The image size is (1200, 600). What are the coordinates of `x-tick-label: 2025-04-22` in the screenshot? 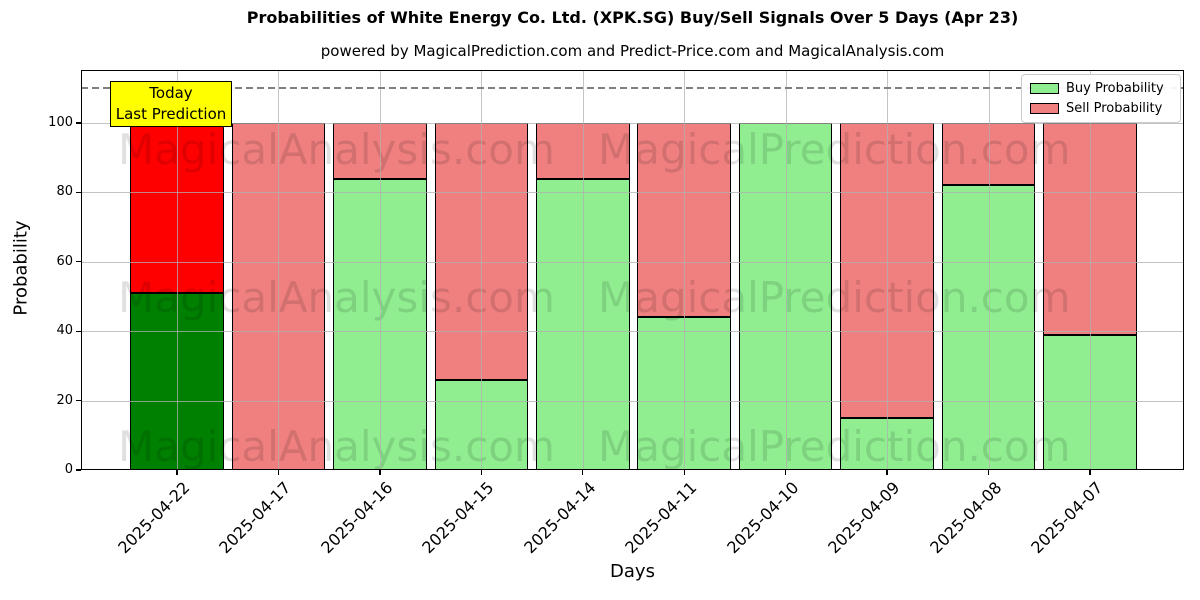 It's located at (154, 518).